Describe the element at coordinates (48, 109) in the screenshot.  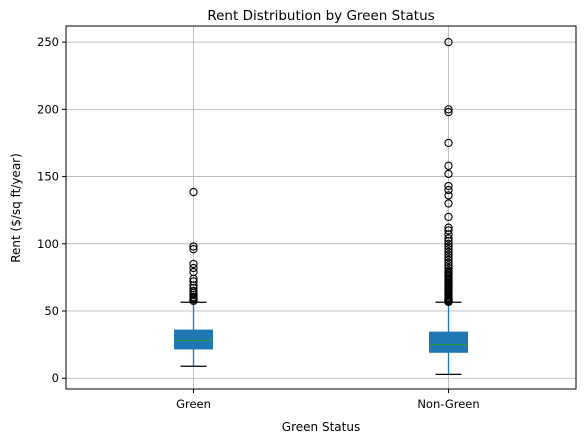
I see `y-tick-label: 200` at that location.